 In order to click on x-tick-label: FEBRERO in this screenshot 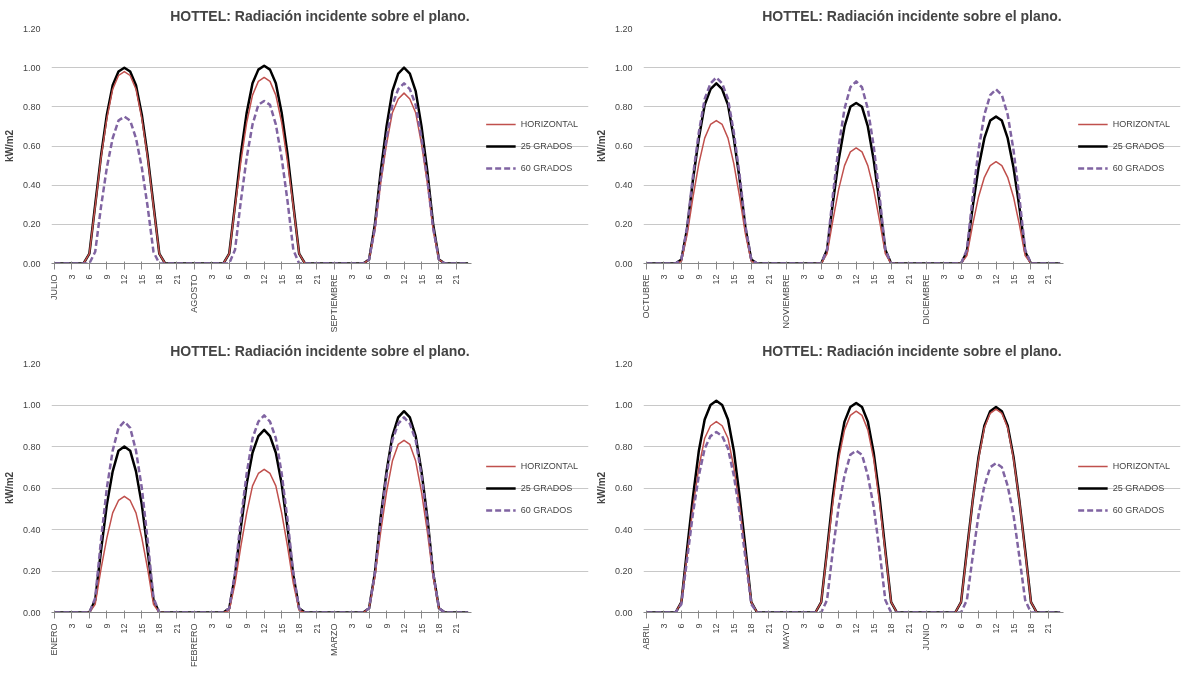, I will do `click(194, 645)`.